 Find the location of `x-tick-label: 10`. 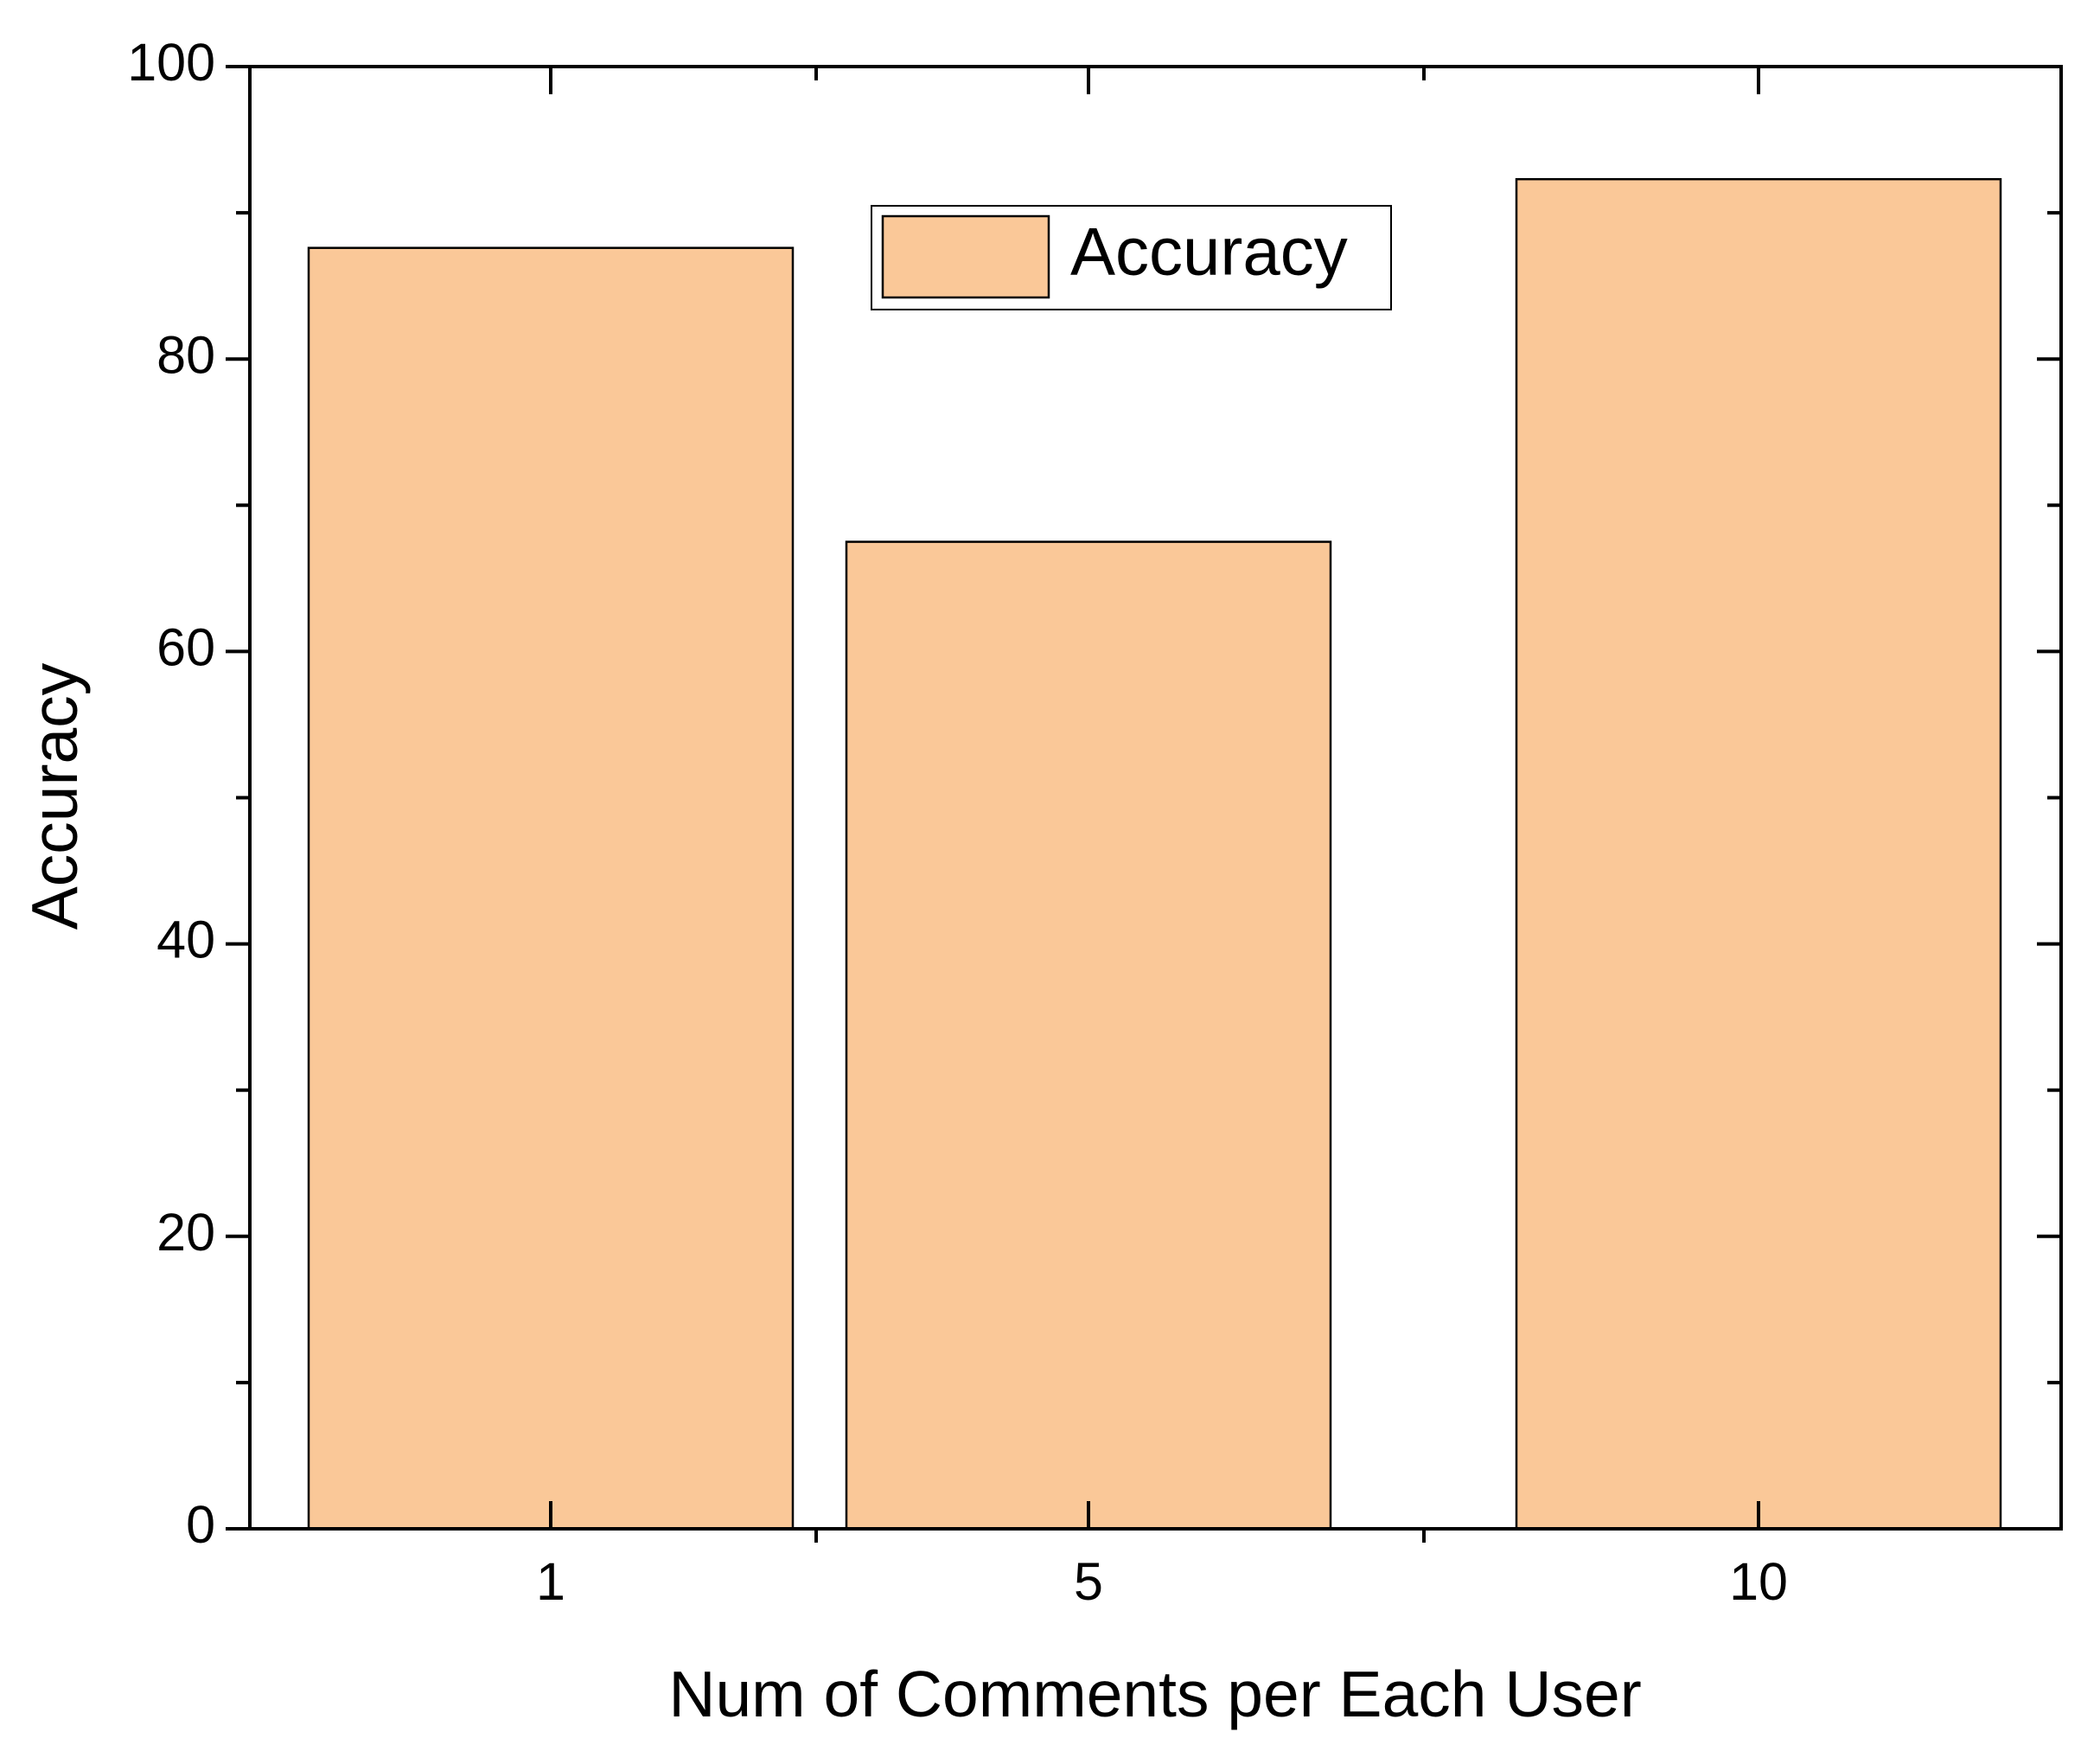

x-tick-label: 10 is located at coordinates (1758, 1581).